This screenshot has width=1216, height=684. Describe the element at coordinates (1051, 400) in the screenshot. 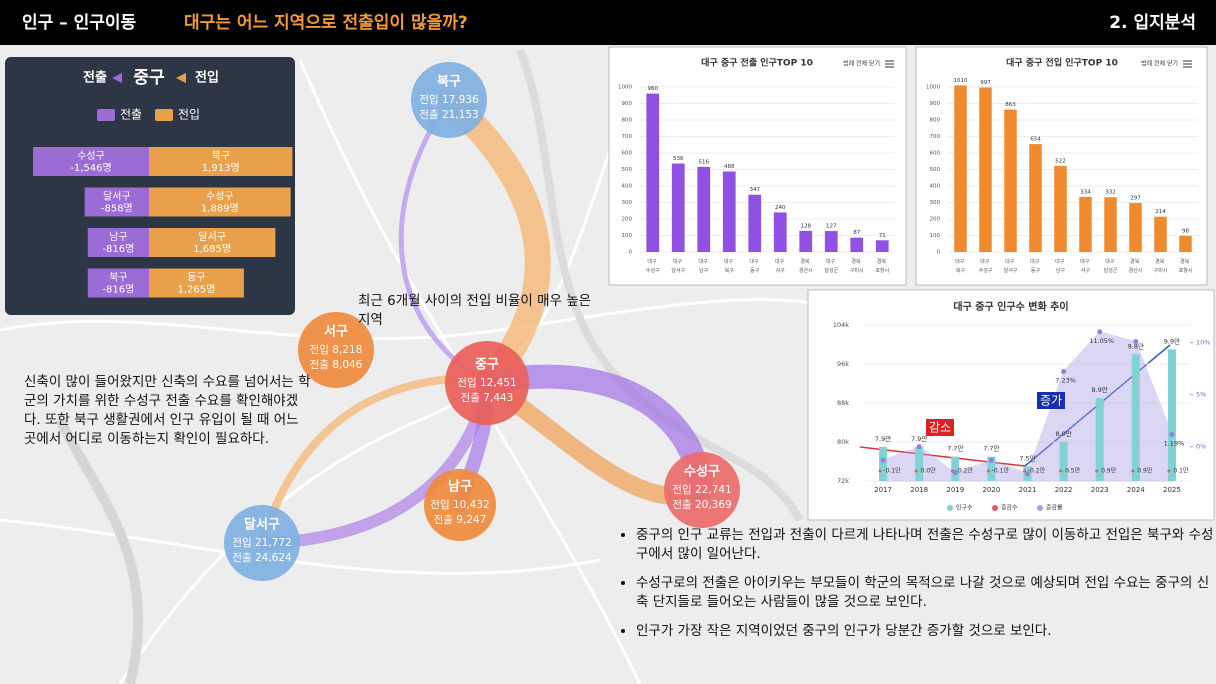

I see `annotation-box` at that location.